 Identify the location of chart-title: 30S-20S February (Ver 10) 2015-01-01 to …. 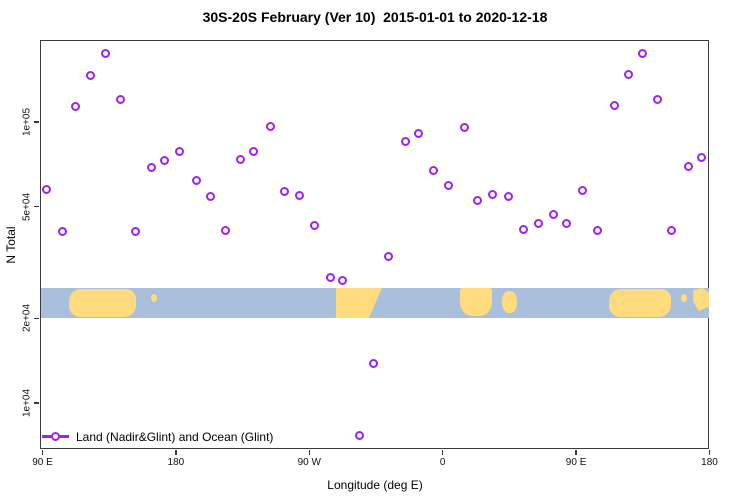
(375, 17).